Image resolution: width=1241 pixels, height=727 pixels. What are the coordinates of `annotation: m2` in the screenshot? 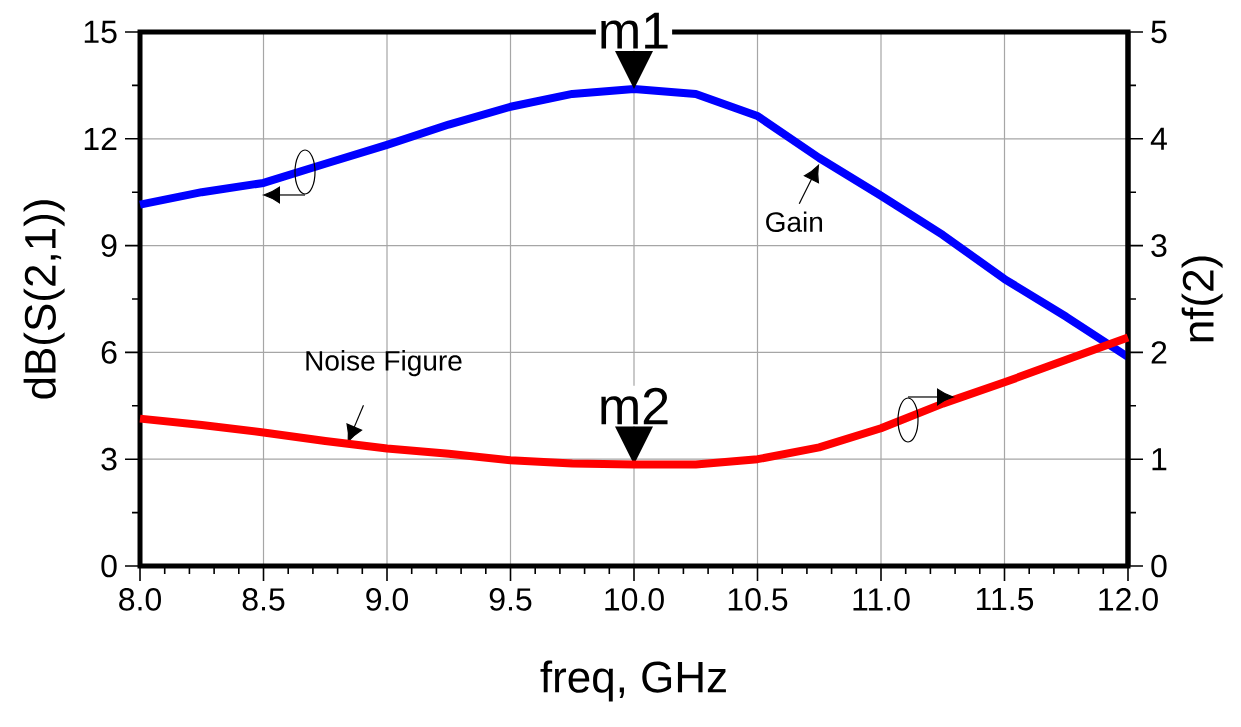 It's located at (634, 406).